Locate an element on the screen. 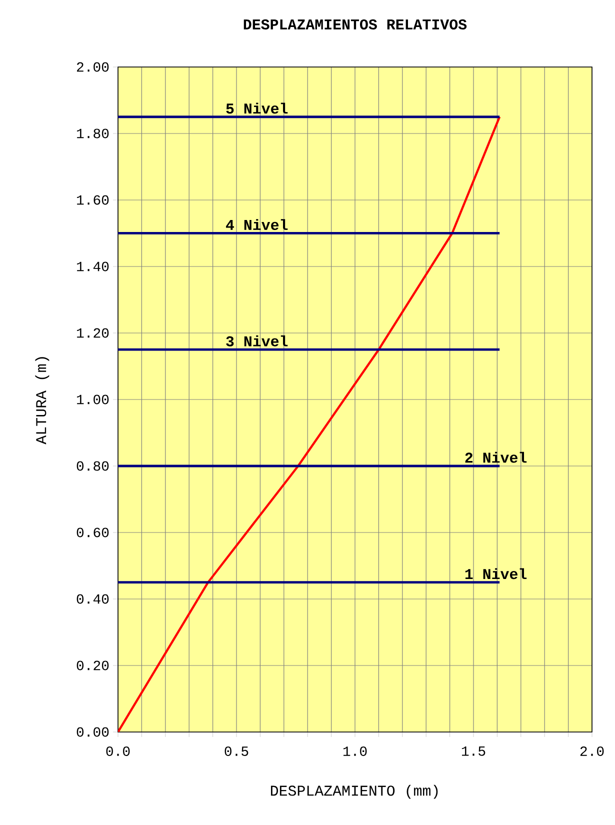  series-label: 3 Nivel is located at coordinates (257, 340).